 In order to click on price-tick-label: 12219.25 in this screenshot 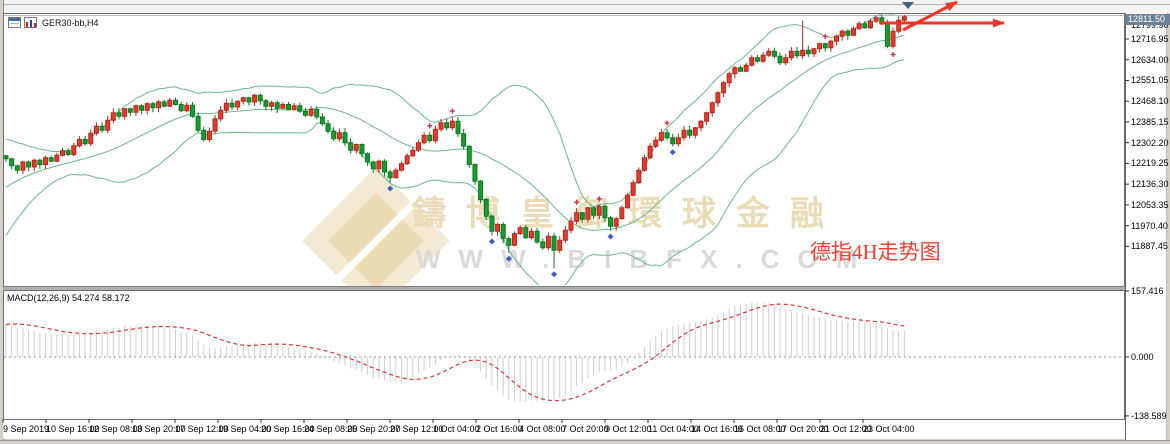, I will do `click(1150, 163)`.